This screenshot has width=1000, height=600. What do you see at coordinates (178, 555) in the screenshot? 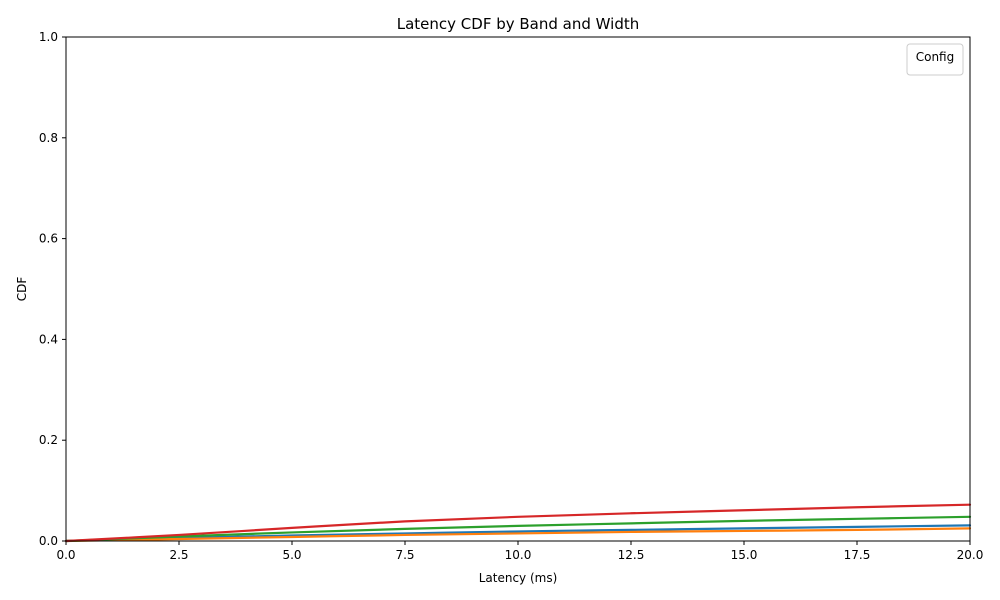
I see `x-tick-label: 2.5` at bounding box center [178, 555].